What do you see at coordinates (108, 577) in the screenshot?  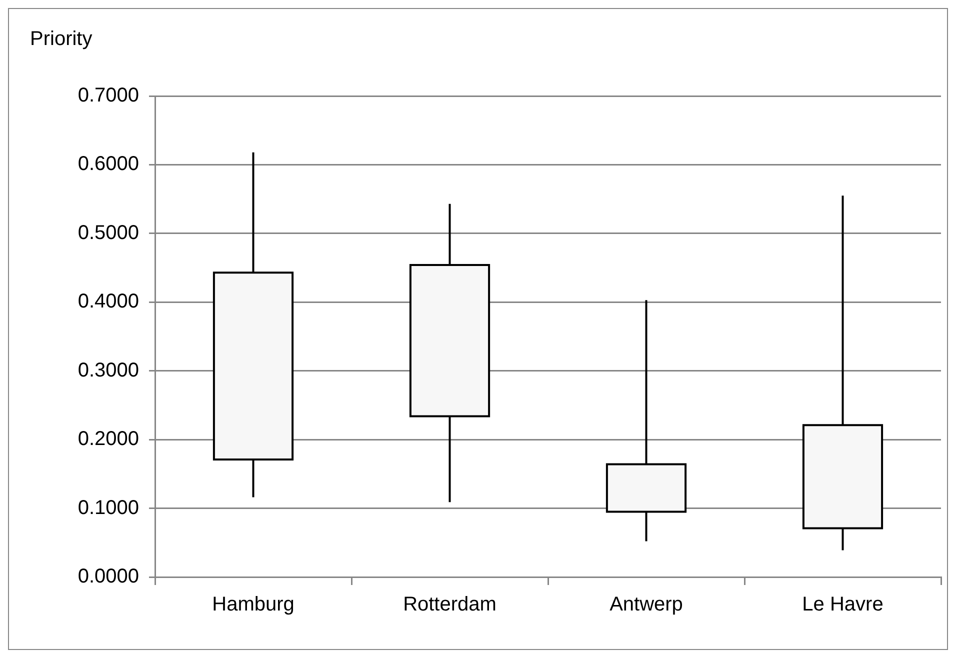 I see `y-tick-label: 0.0000` at bounding box center [108, 577].